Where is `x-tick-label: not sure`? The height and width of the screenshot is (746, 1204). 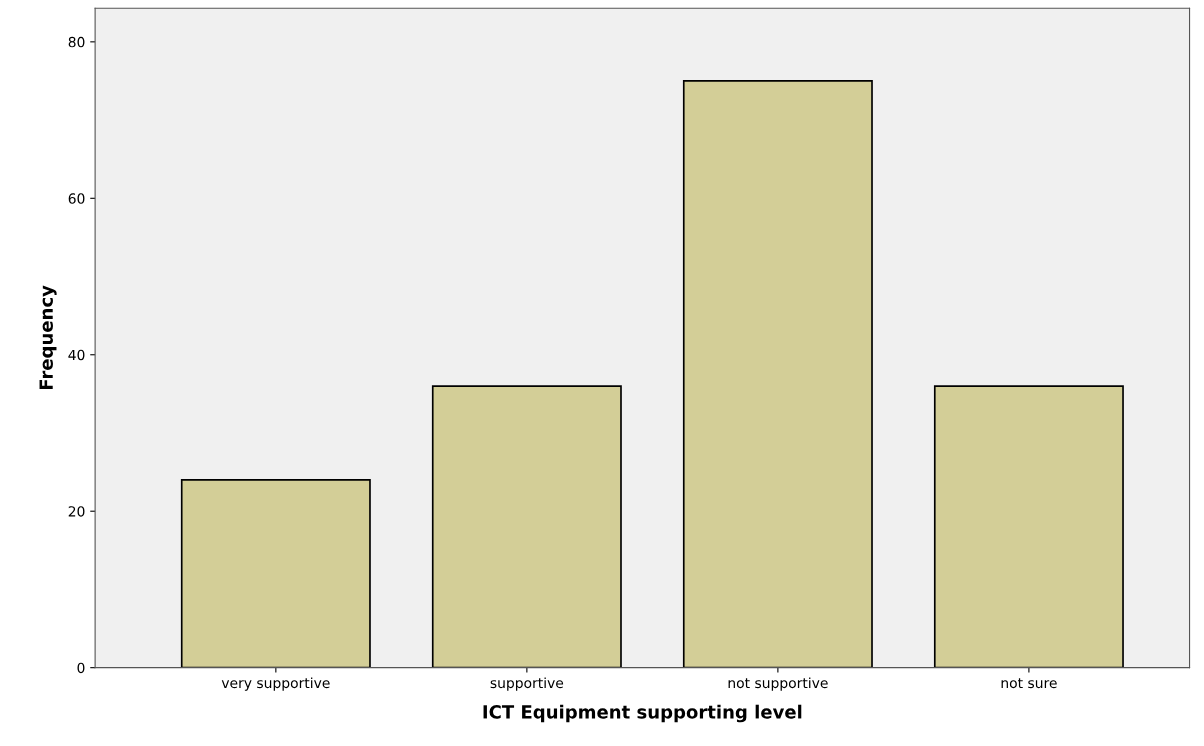
x-tick-label: not sure is located at coordinates (1029, 683).